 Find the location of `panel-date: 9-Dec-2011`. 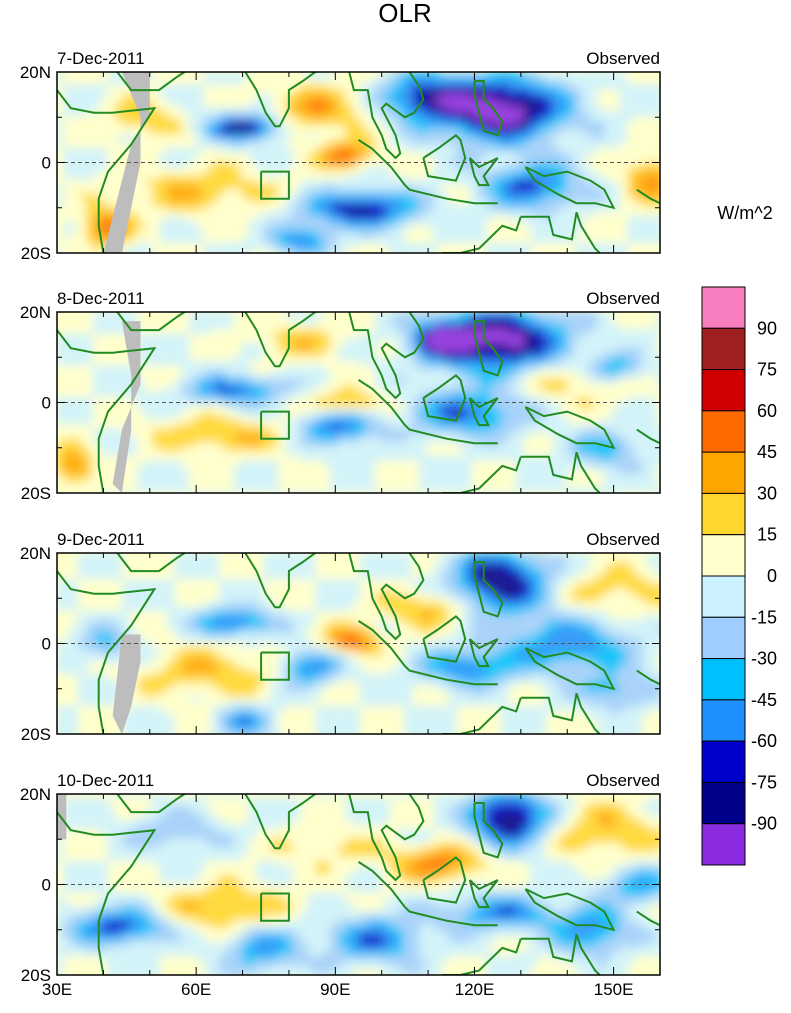

panel-date: 9-Dec-2011 is located at coordinates (101, 539).